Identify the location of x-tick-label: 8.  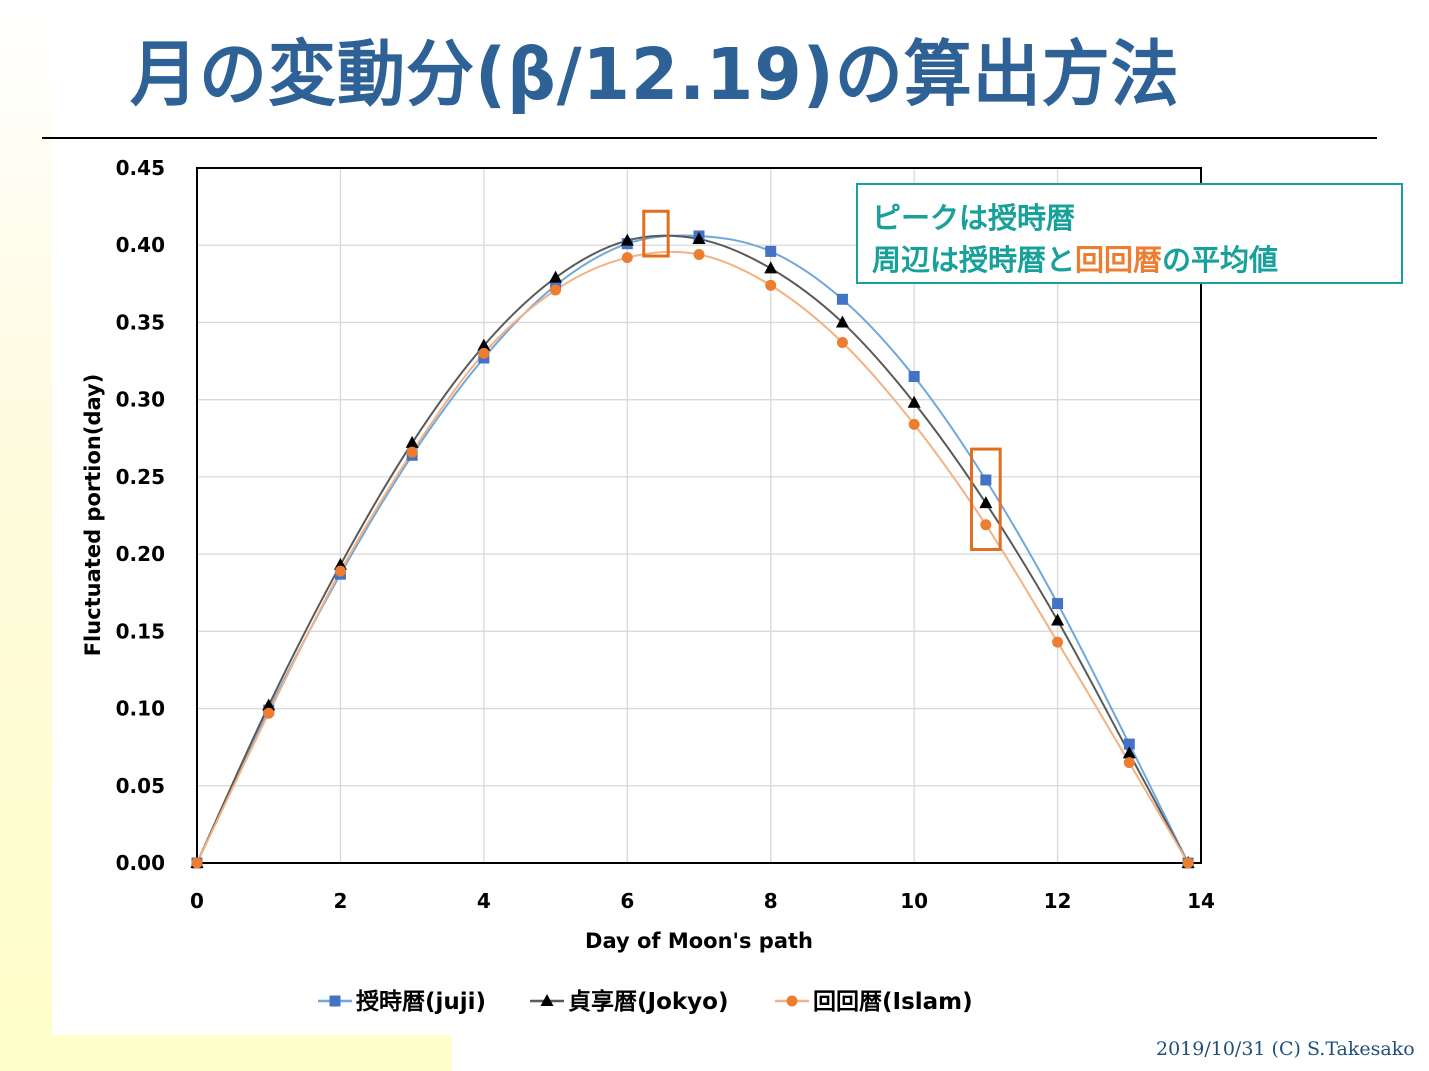
(771, 901).